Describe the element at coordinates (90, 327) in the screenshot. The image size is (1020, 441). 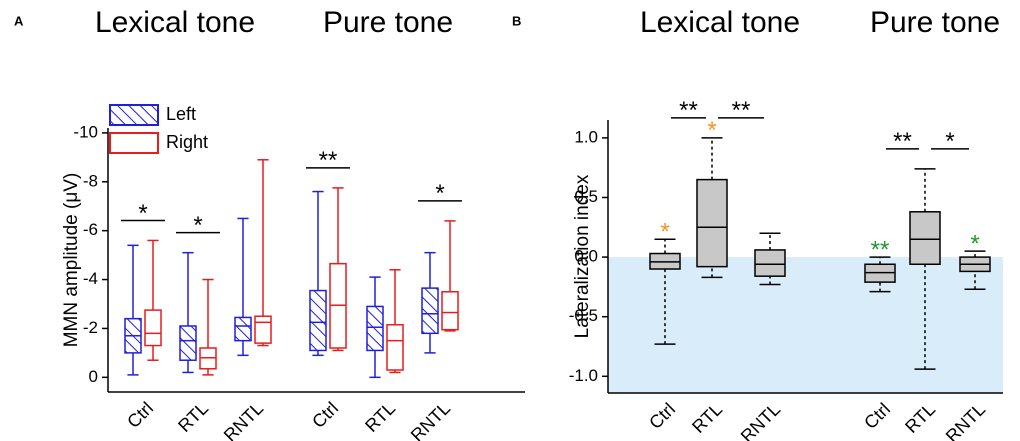
I see `y-tick-label: -2` at that location.